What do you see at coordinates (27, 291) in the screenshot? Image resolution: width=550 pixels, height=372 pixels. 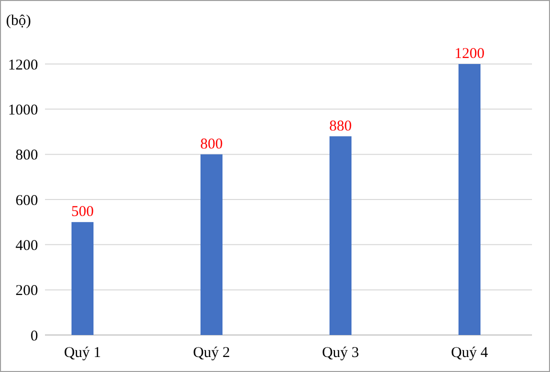 I see `y-tick-label: 200` at bounding box center [27, 291].